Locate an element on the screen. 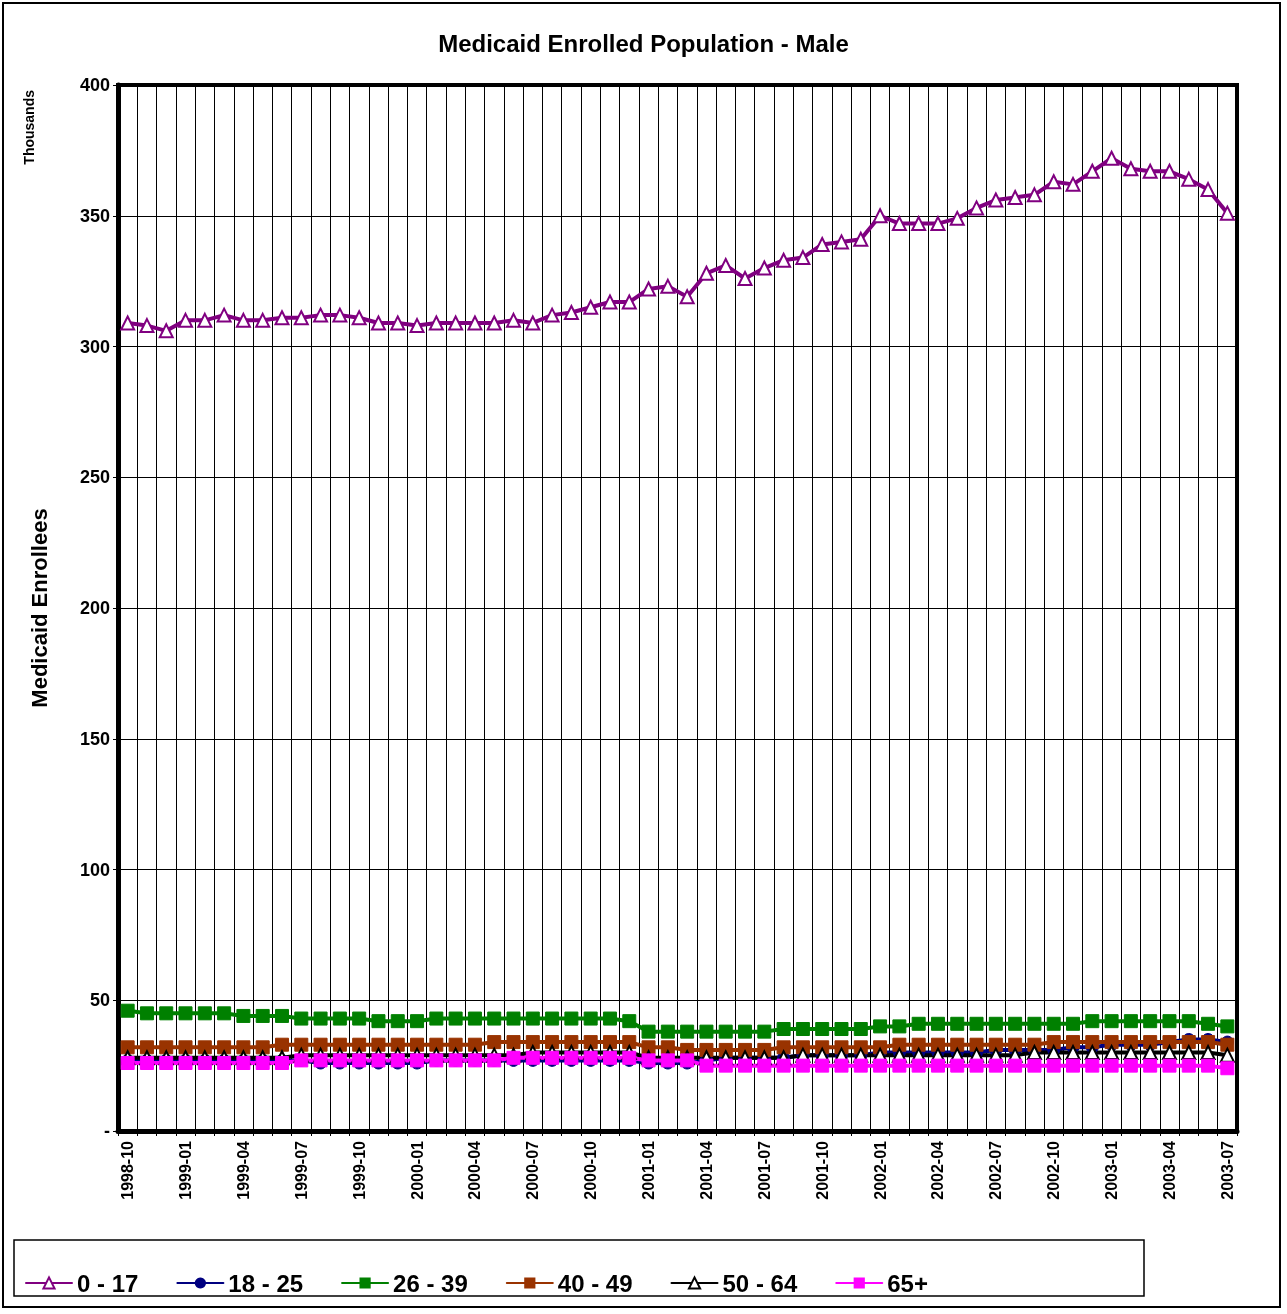 This screenshot has width=1287, height=1314. x-tick-label: 1998-10 is located at coordinates (128, 1170).